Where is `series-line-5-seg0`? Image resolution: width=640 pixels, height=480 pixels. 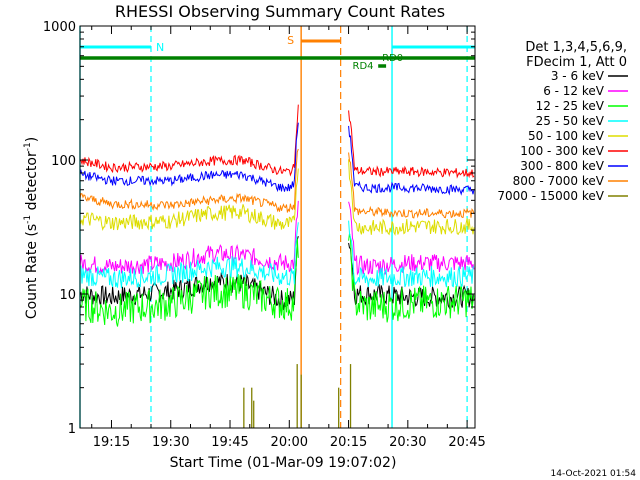 series-line-5-seg0 is located at coordinates (189, 140).